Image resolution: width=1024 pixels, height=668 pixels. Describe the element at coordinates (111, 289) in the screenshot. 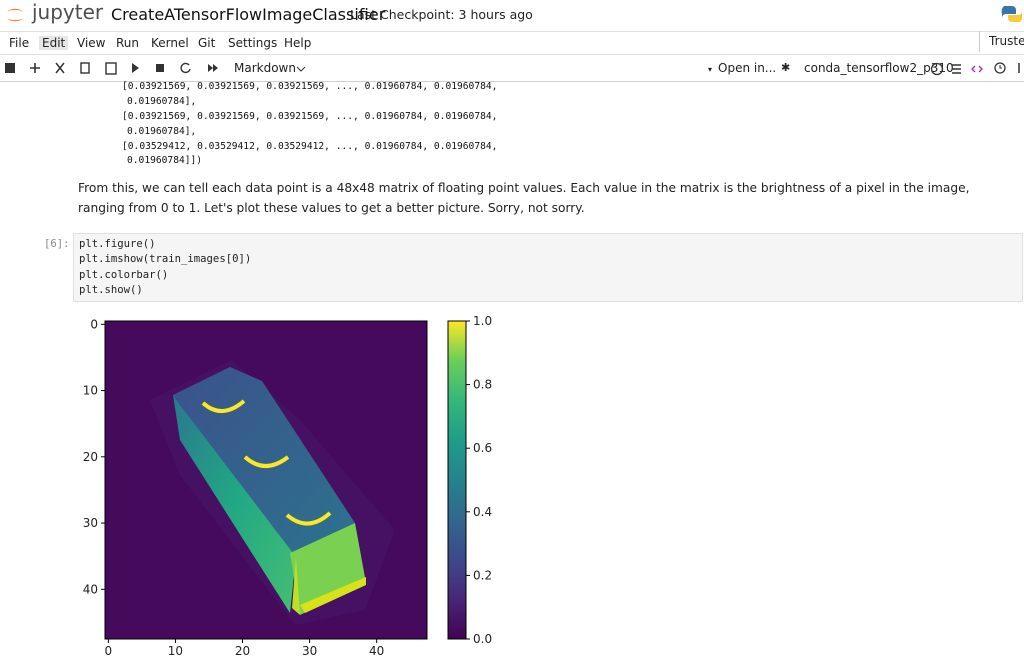

I see `code-line: plt.show()` at that location.